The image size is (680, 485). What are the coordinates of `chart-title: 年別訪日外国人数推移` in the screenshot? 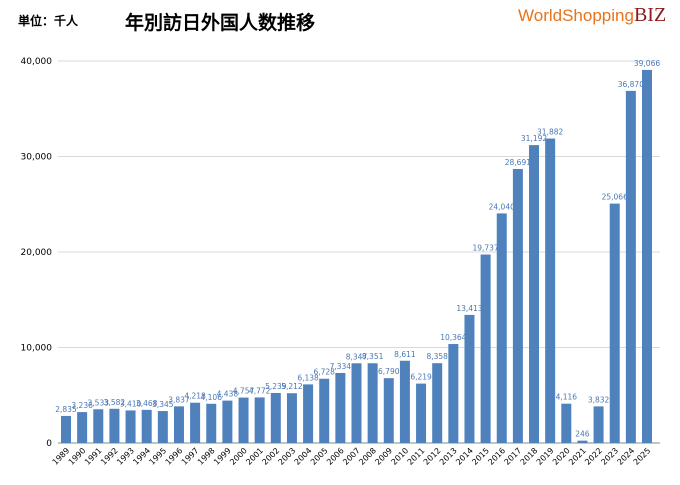 It's located at (220, 23).